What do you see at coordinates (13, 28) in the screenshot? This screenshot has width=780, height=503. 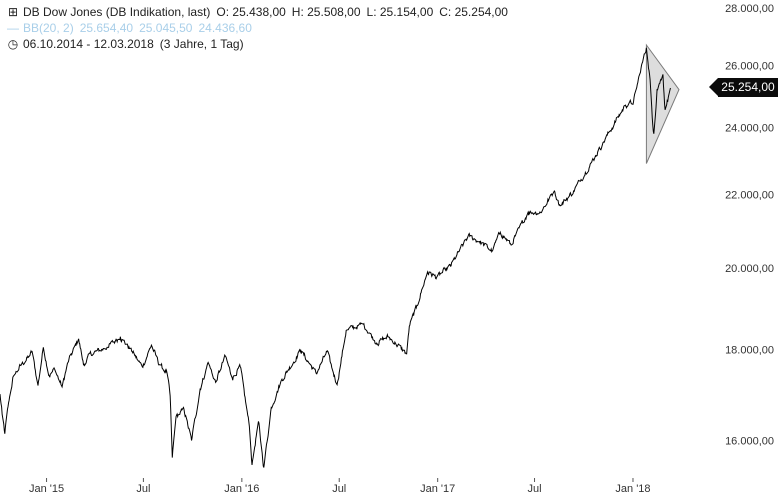 I see `indicator-line-icon: —` at bounding box center [13, 28].